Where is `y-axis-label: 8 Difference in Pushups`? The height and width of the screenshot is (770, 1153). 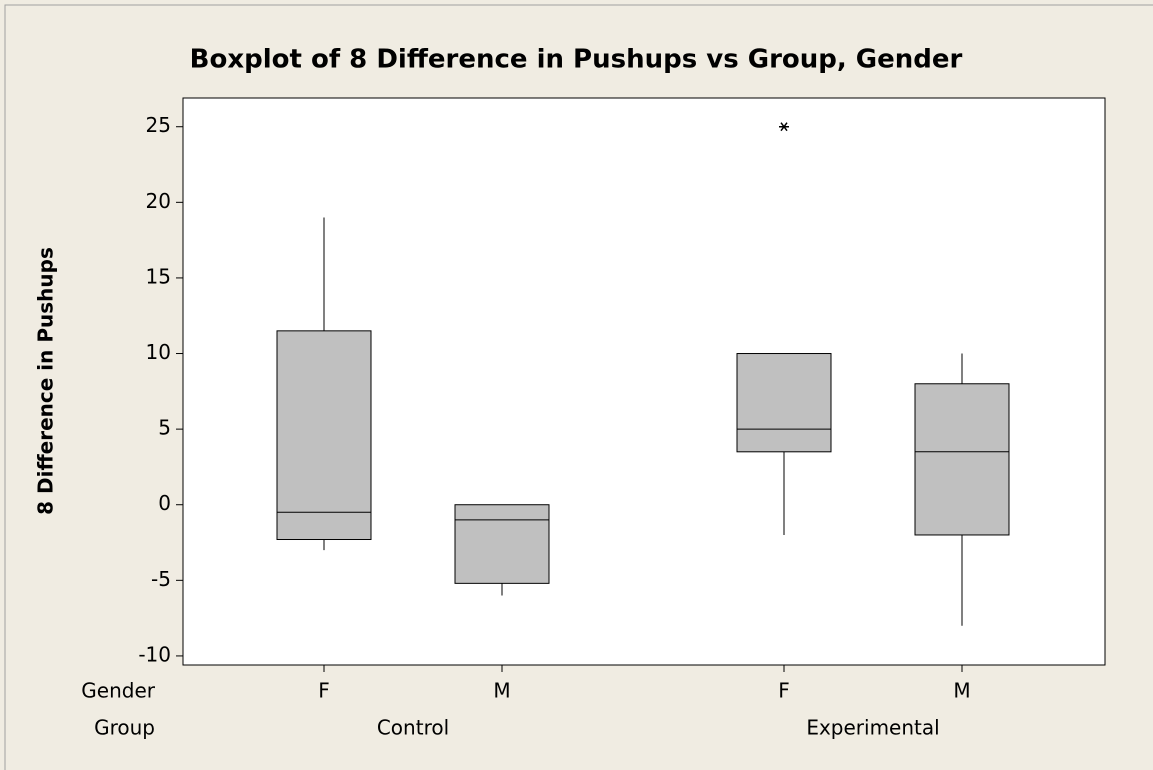 y-axis-label: 8 Difference in Pushups is located at coordinates (46, 381).